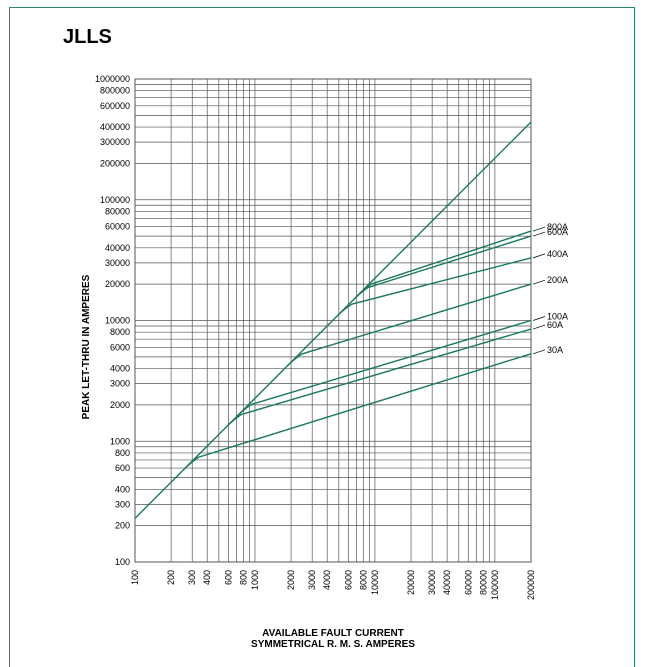  Describe the element at coordinates (120, 384) in the screenshot. I see `y-tick-label: 3000` at that location.